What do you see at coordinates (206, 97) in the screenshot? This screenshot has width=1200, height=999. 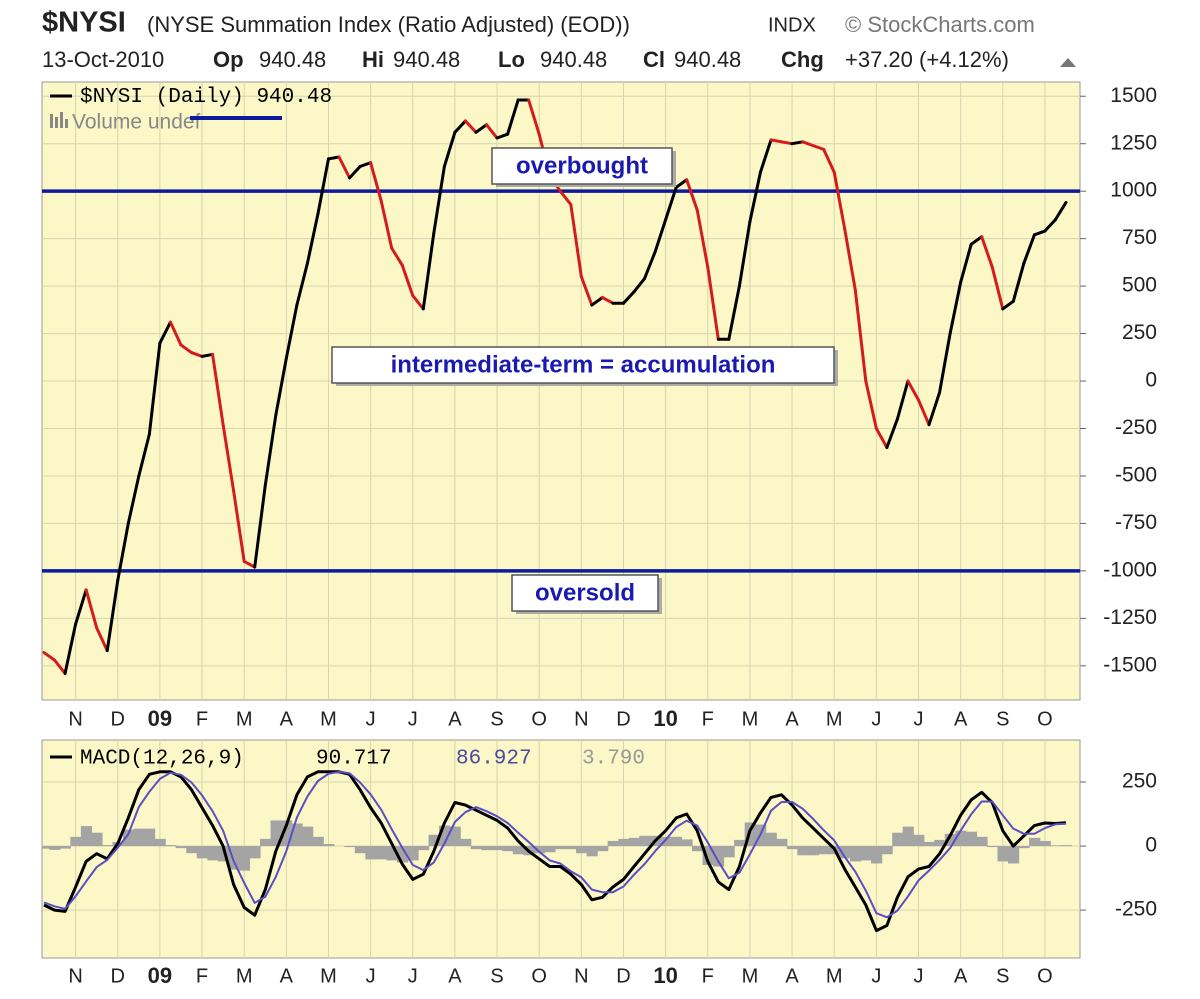 I see `legend: $NYSI (Daily) 940.48` at bounding box center [206, 97].